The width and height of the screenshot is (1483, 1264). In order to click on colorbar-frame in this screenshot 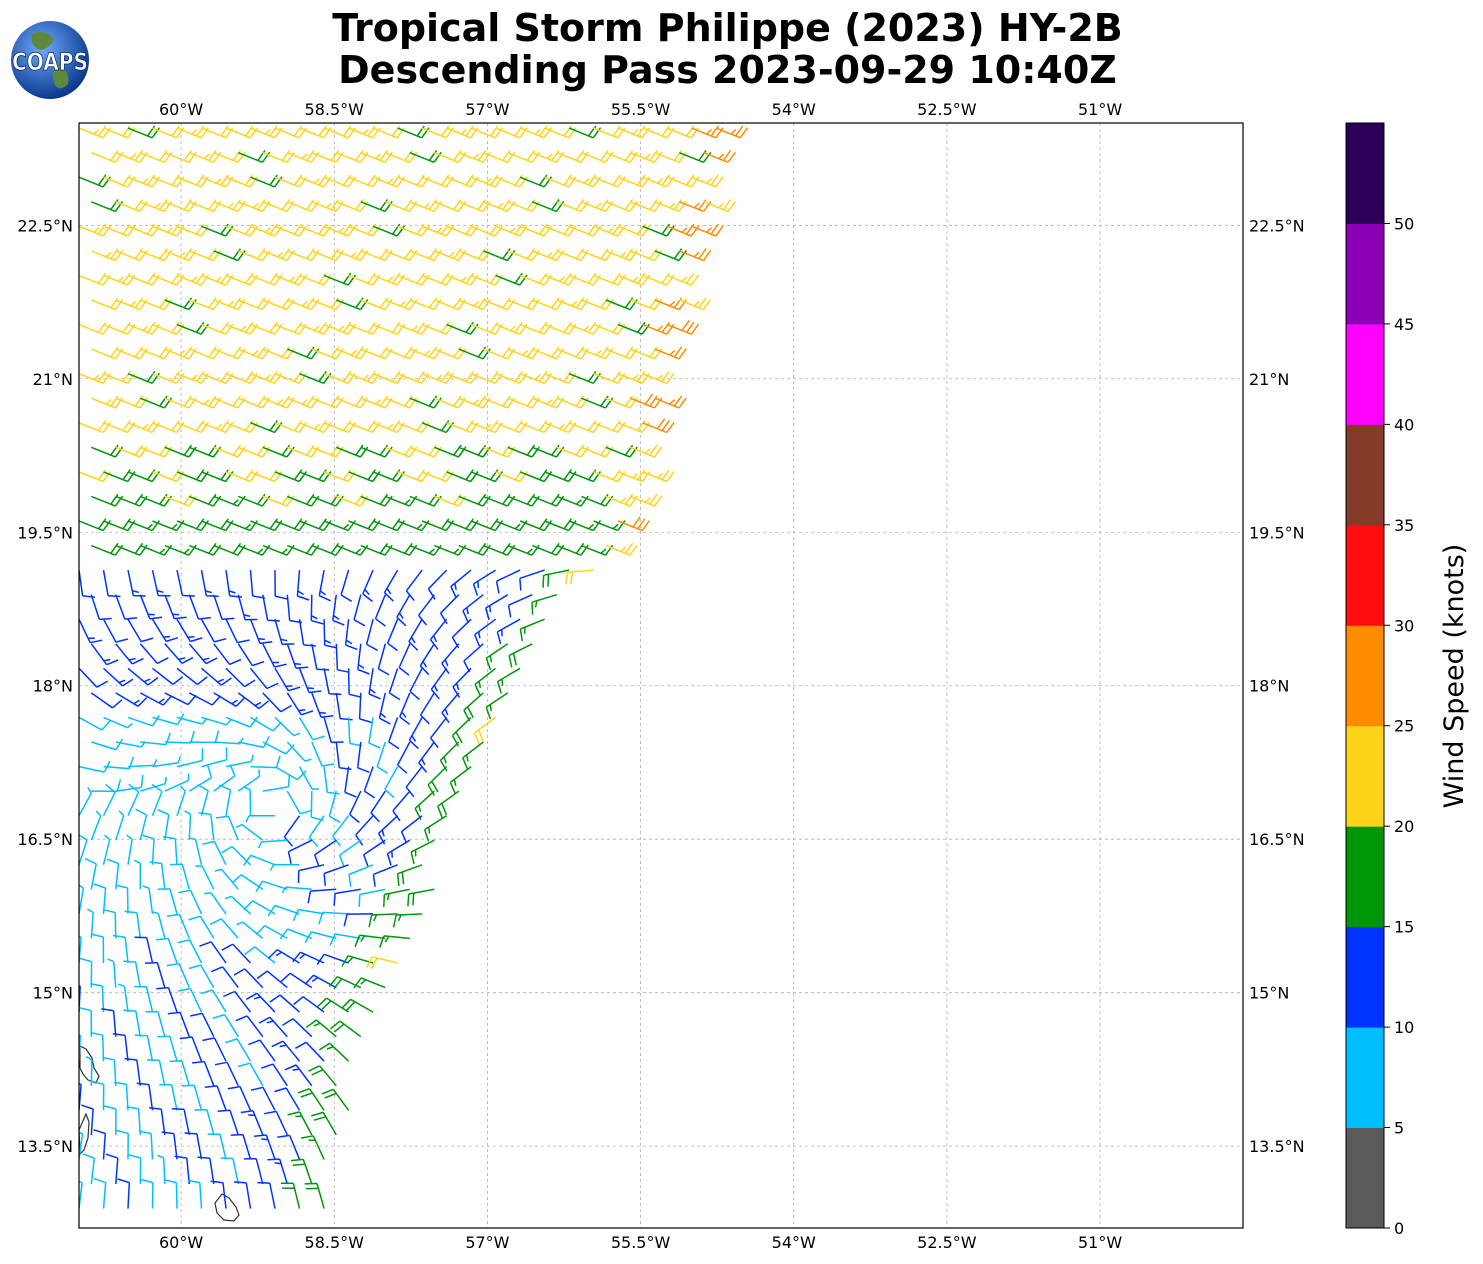, I will do `click(1365, 675)`.